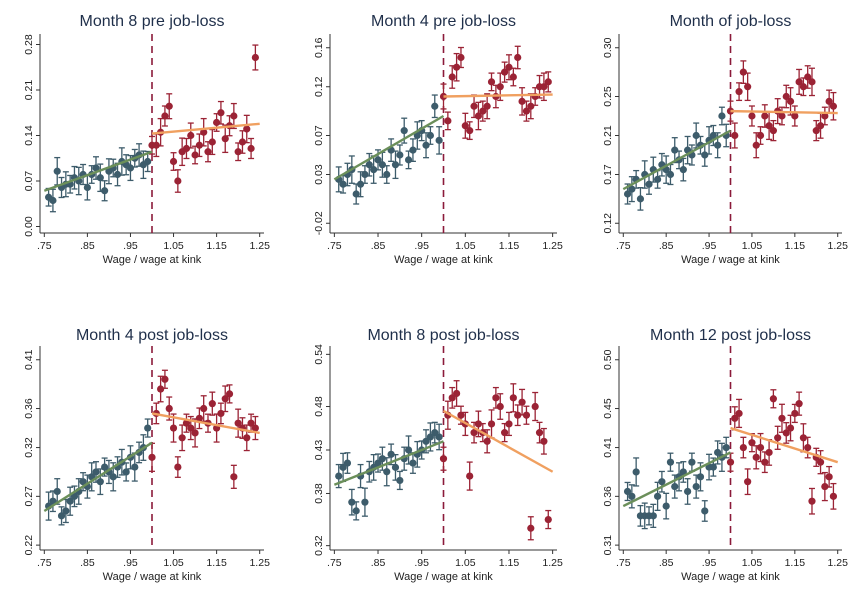  I want to click on x-tick-label: .95, so click(421, 246).